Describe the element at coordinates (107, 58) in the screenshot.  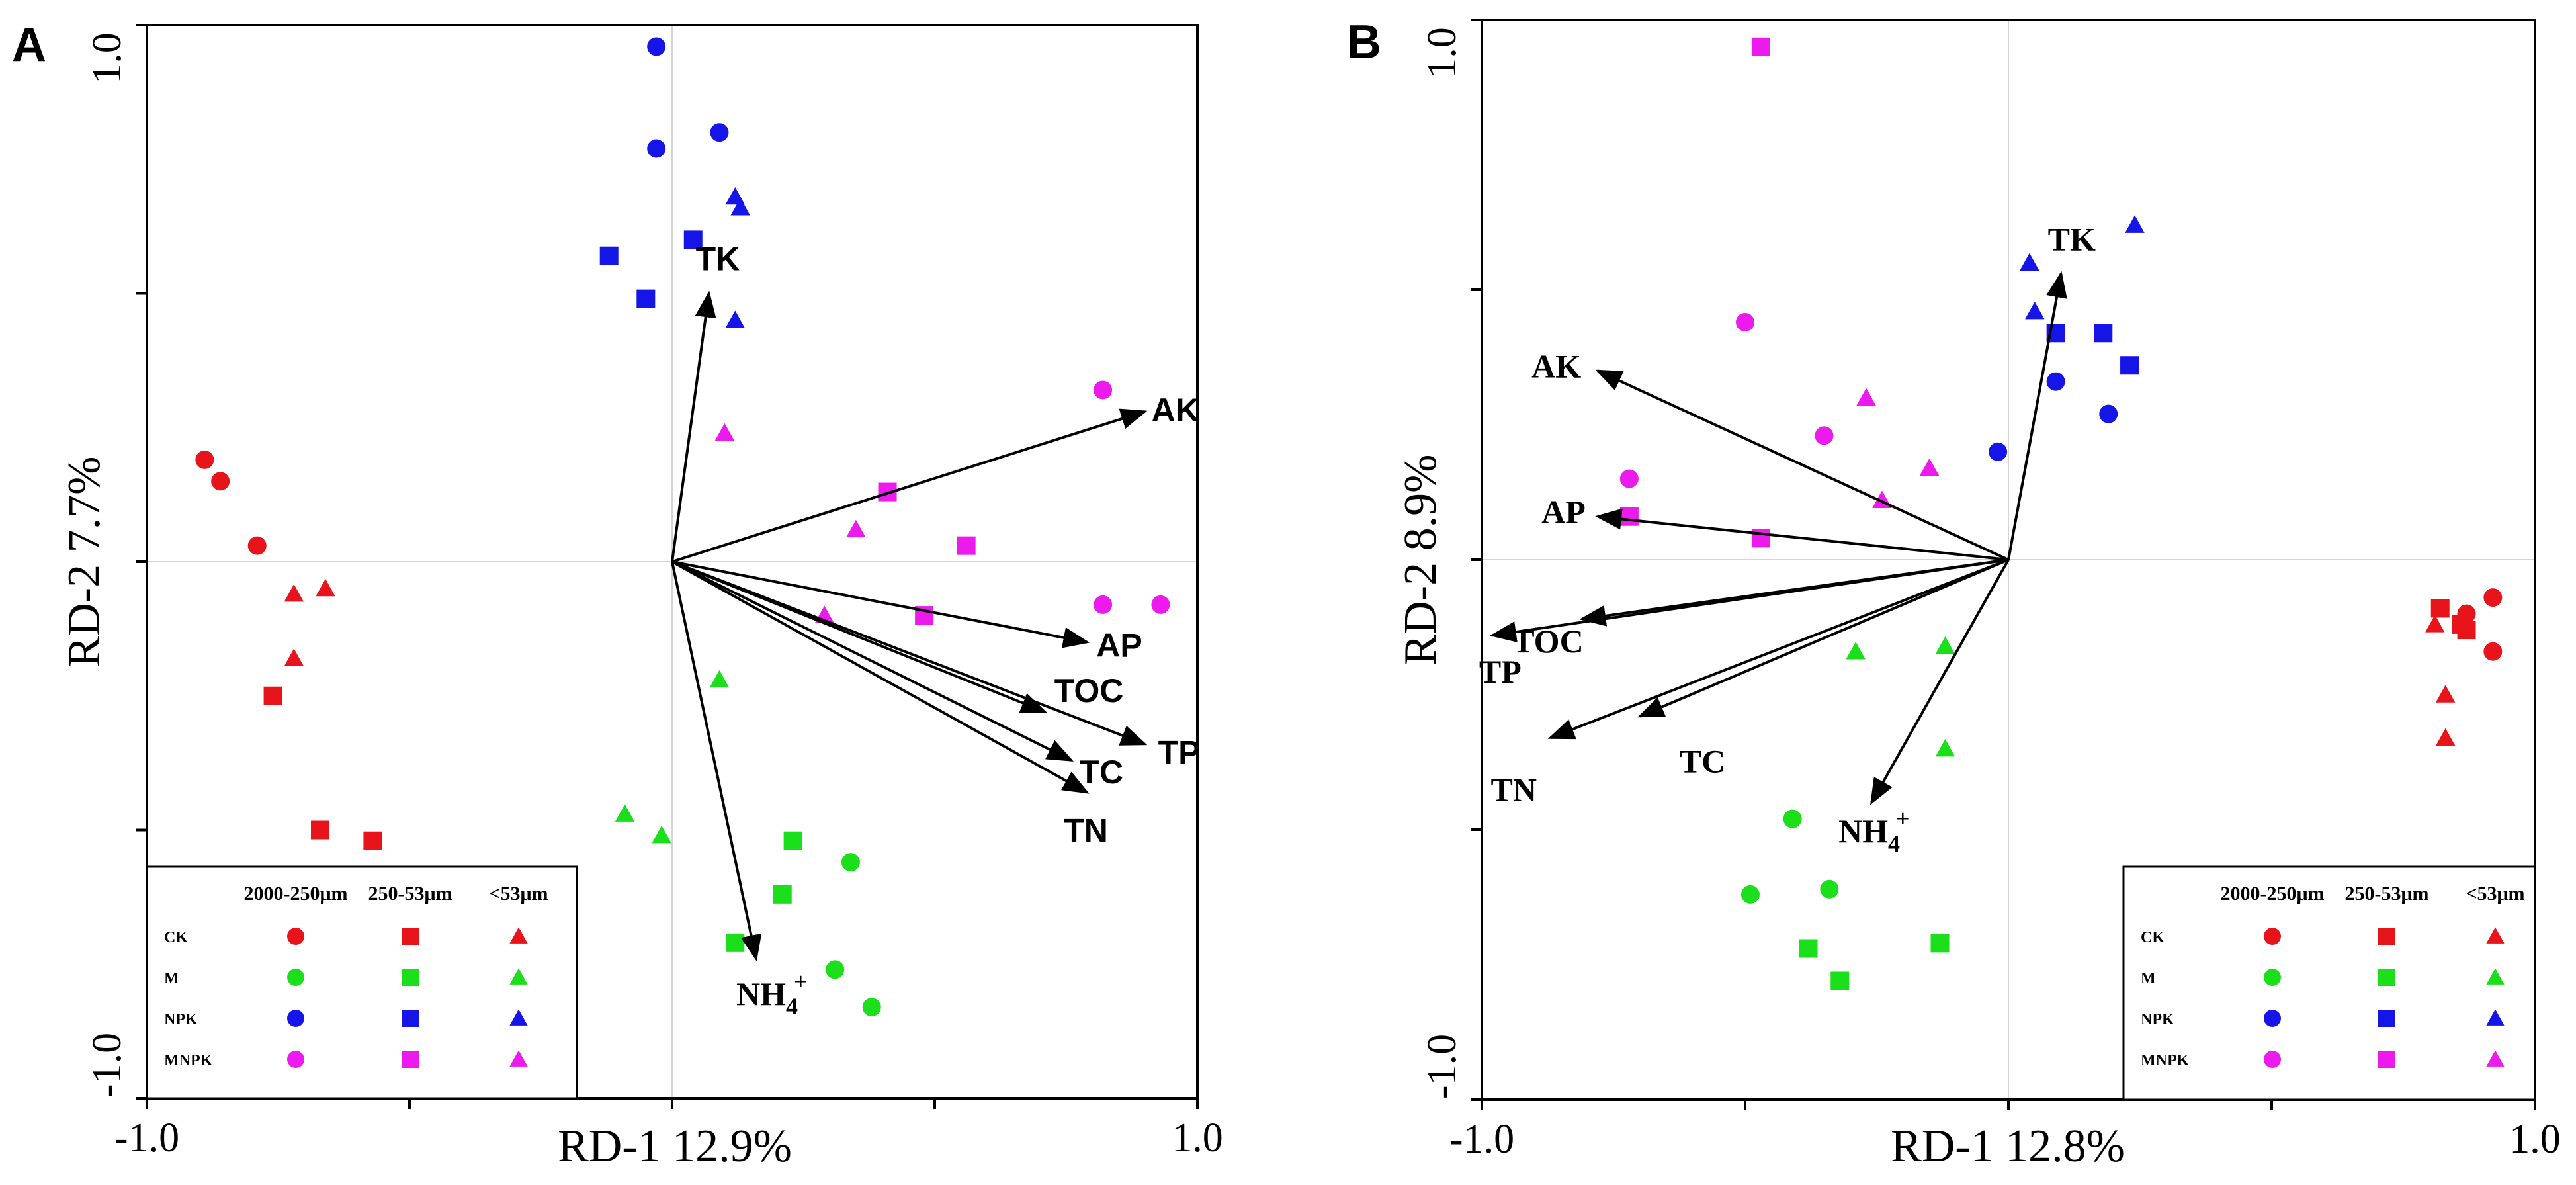
I see `y-tick-label: 1.0` at that location.